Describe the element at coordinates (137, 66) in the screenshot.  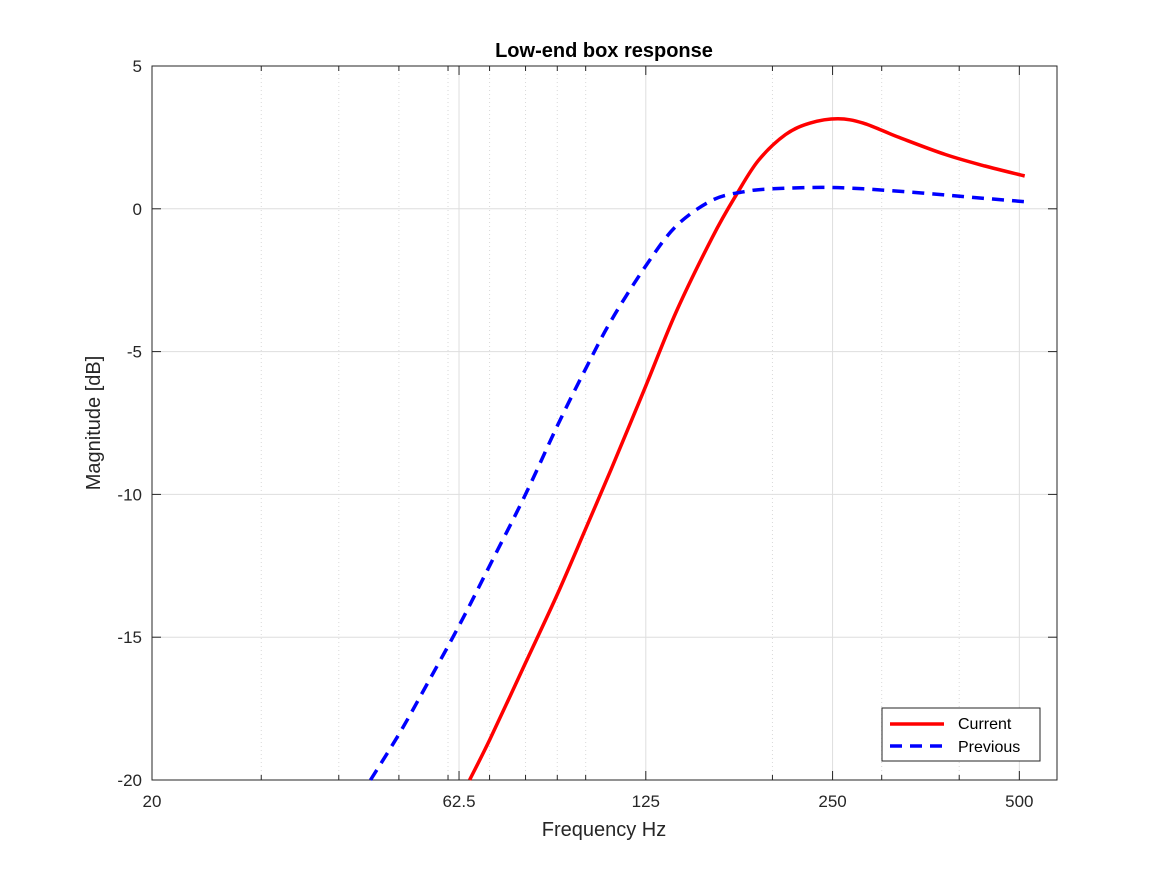
I see `y-tick-label: 5` at that location.